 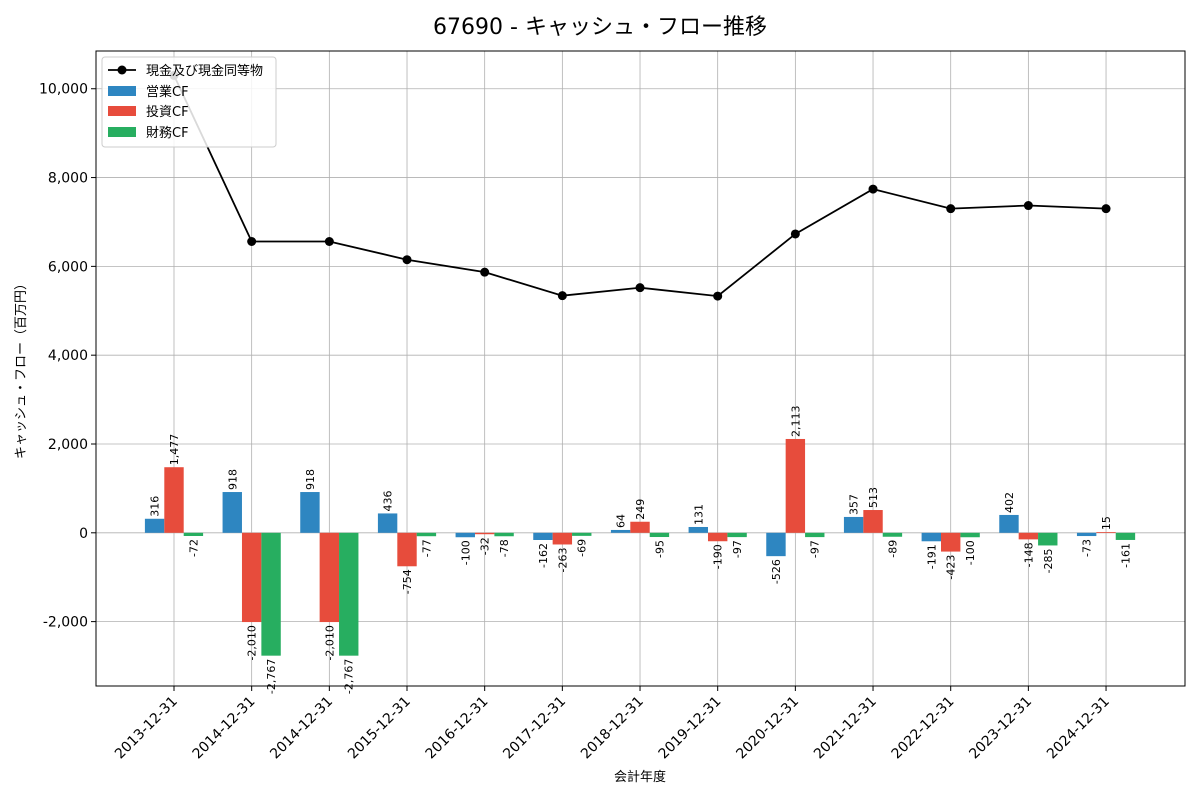 What do you see at coordinates (174, 450) in the screenshot?
I see `bar-value-label: 1,477` at bounding box center [174, 450].